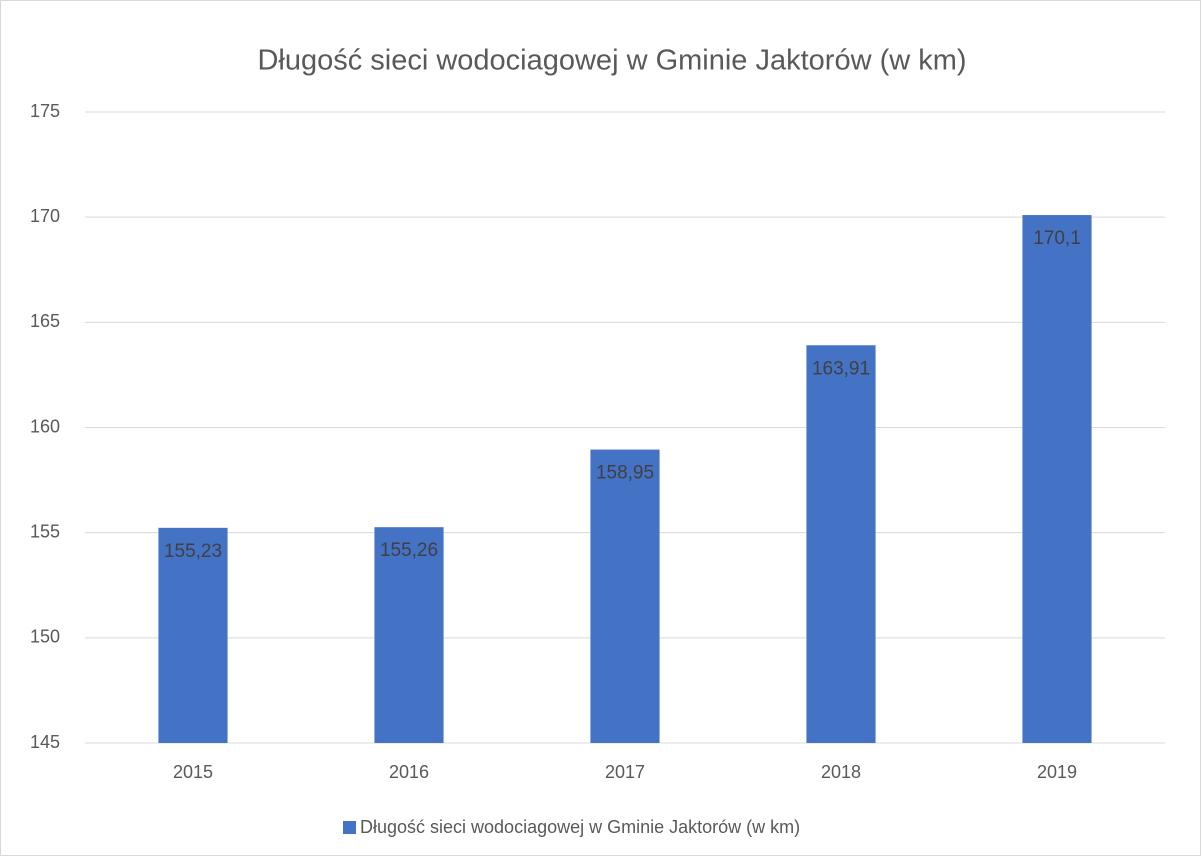 The width and height of the screenshot is (1202, 857). What do you see at coordinates (625, 772) in the screenshot?
I see `x-tick-label: 2017` at bounding box center [625, 772].